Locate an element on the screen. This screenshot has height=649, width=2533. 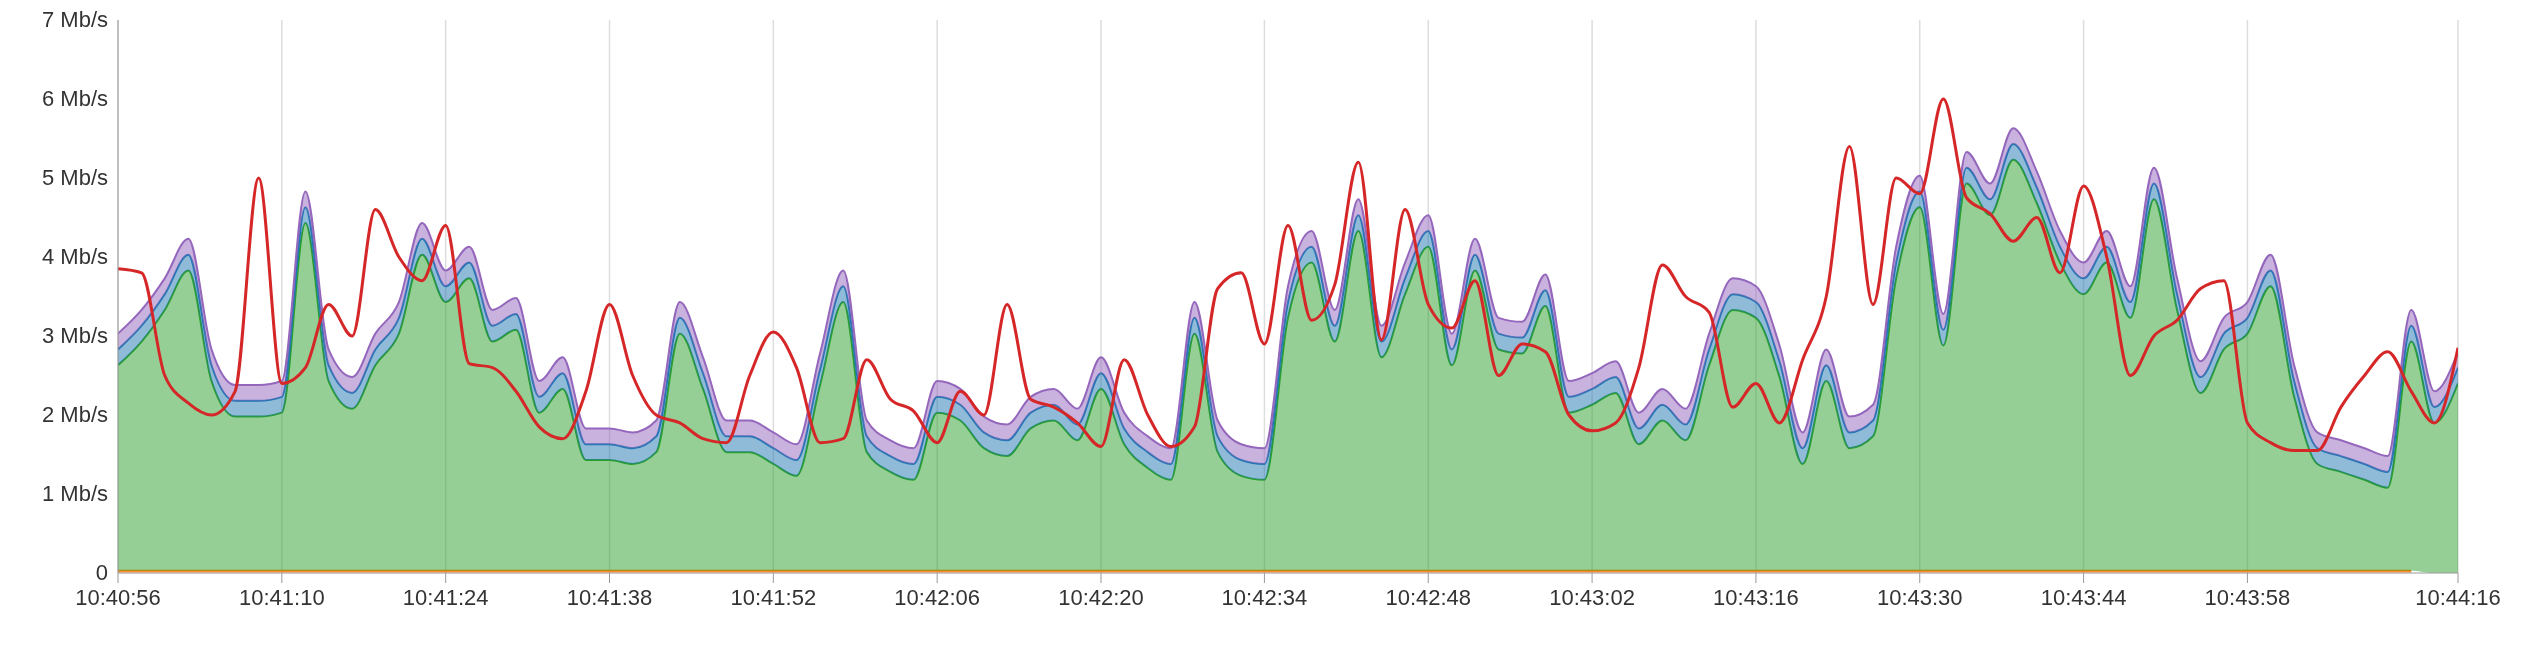
y-tick-label: 3 Mb/s is located at coordinates (74, 335).